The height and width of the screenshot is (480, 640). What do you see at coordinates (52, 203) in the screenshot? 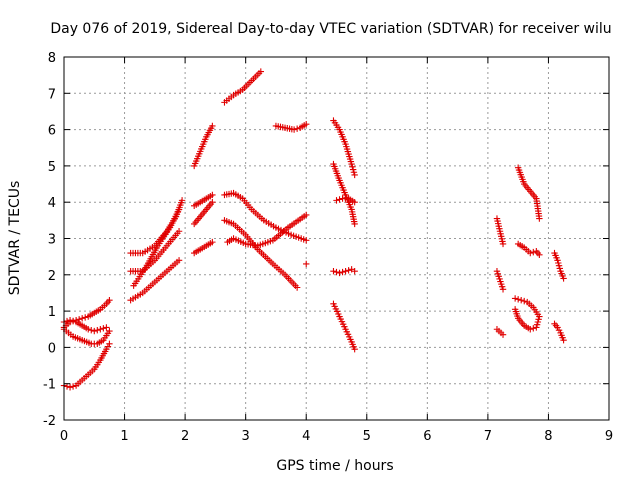
I see `y-tick-label: 4` at bounding box center [52, 203].